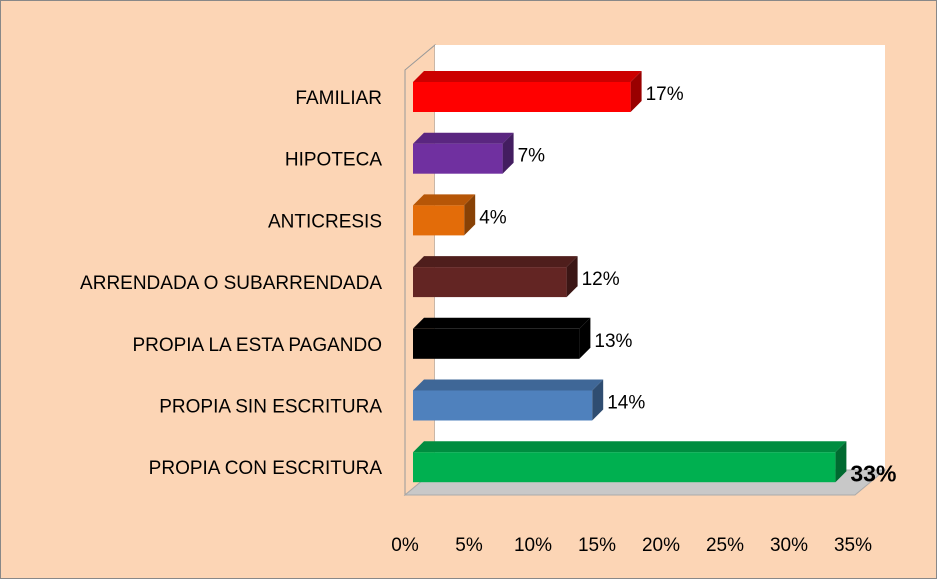 Image resolution: width=937 pixels, height=579 pixels. Describe the element at coordinates (231, 283) in the screenshot. I see `category-label: ARRENDADA O SUBARRENDADA` at that location.